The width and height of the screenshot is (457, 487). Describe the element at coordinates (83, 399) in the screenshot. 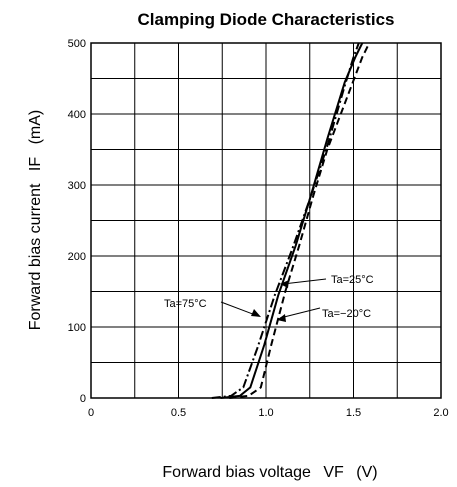

I see `y-tick-label: 0` at that location.